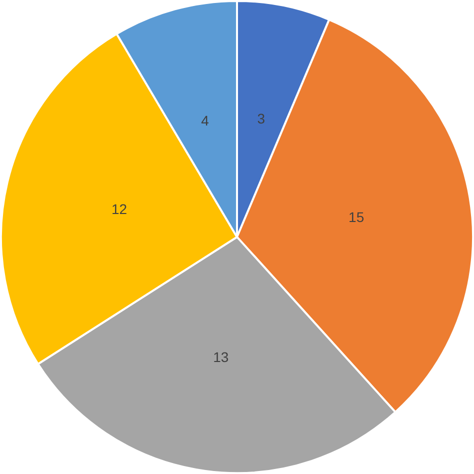 The width and height of the screenshot is (474, 474). What do you see at coordinates (119, 208) in the screenshot?
I see `data-label: 12` at bounding box center [119, 208].